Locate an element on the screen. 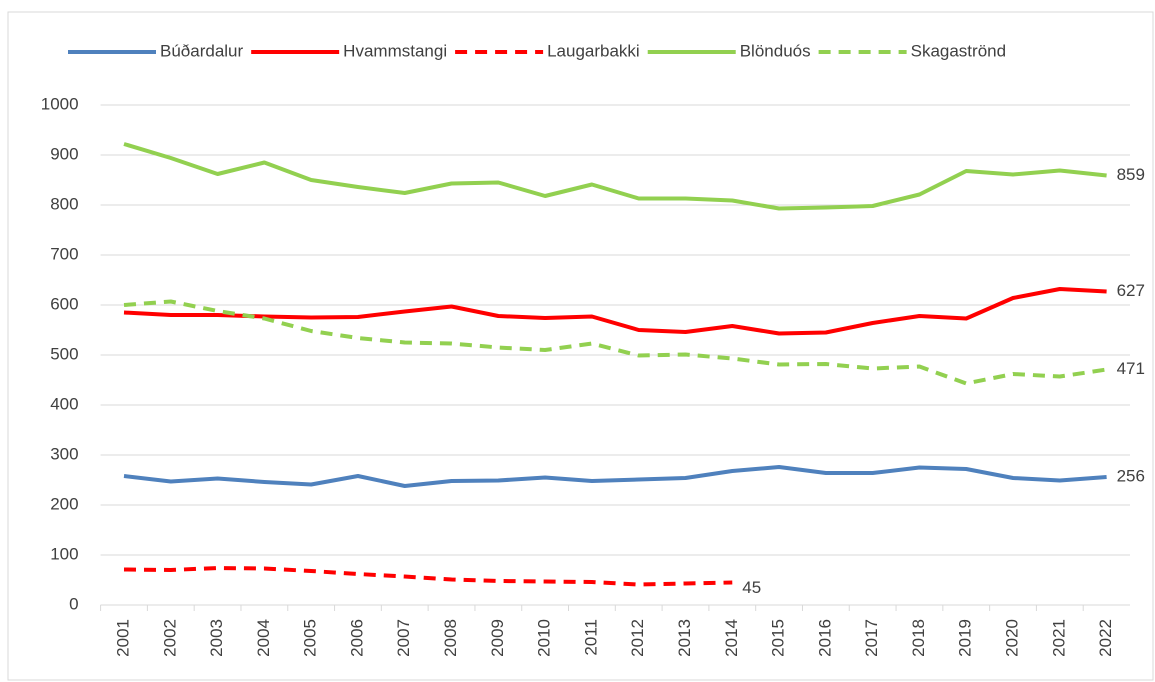 This screenshot has height=682, width=1155. y-tick-label: 0 is located at coordinates (73, 603).